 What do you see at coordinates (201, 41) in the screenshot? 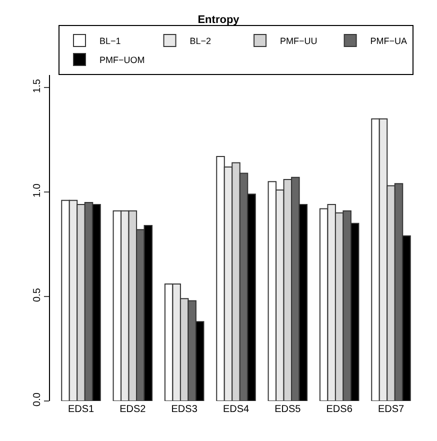
I see `legend-label: BL−2` at bounding box center [201, 41].